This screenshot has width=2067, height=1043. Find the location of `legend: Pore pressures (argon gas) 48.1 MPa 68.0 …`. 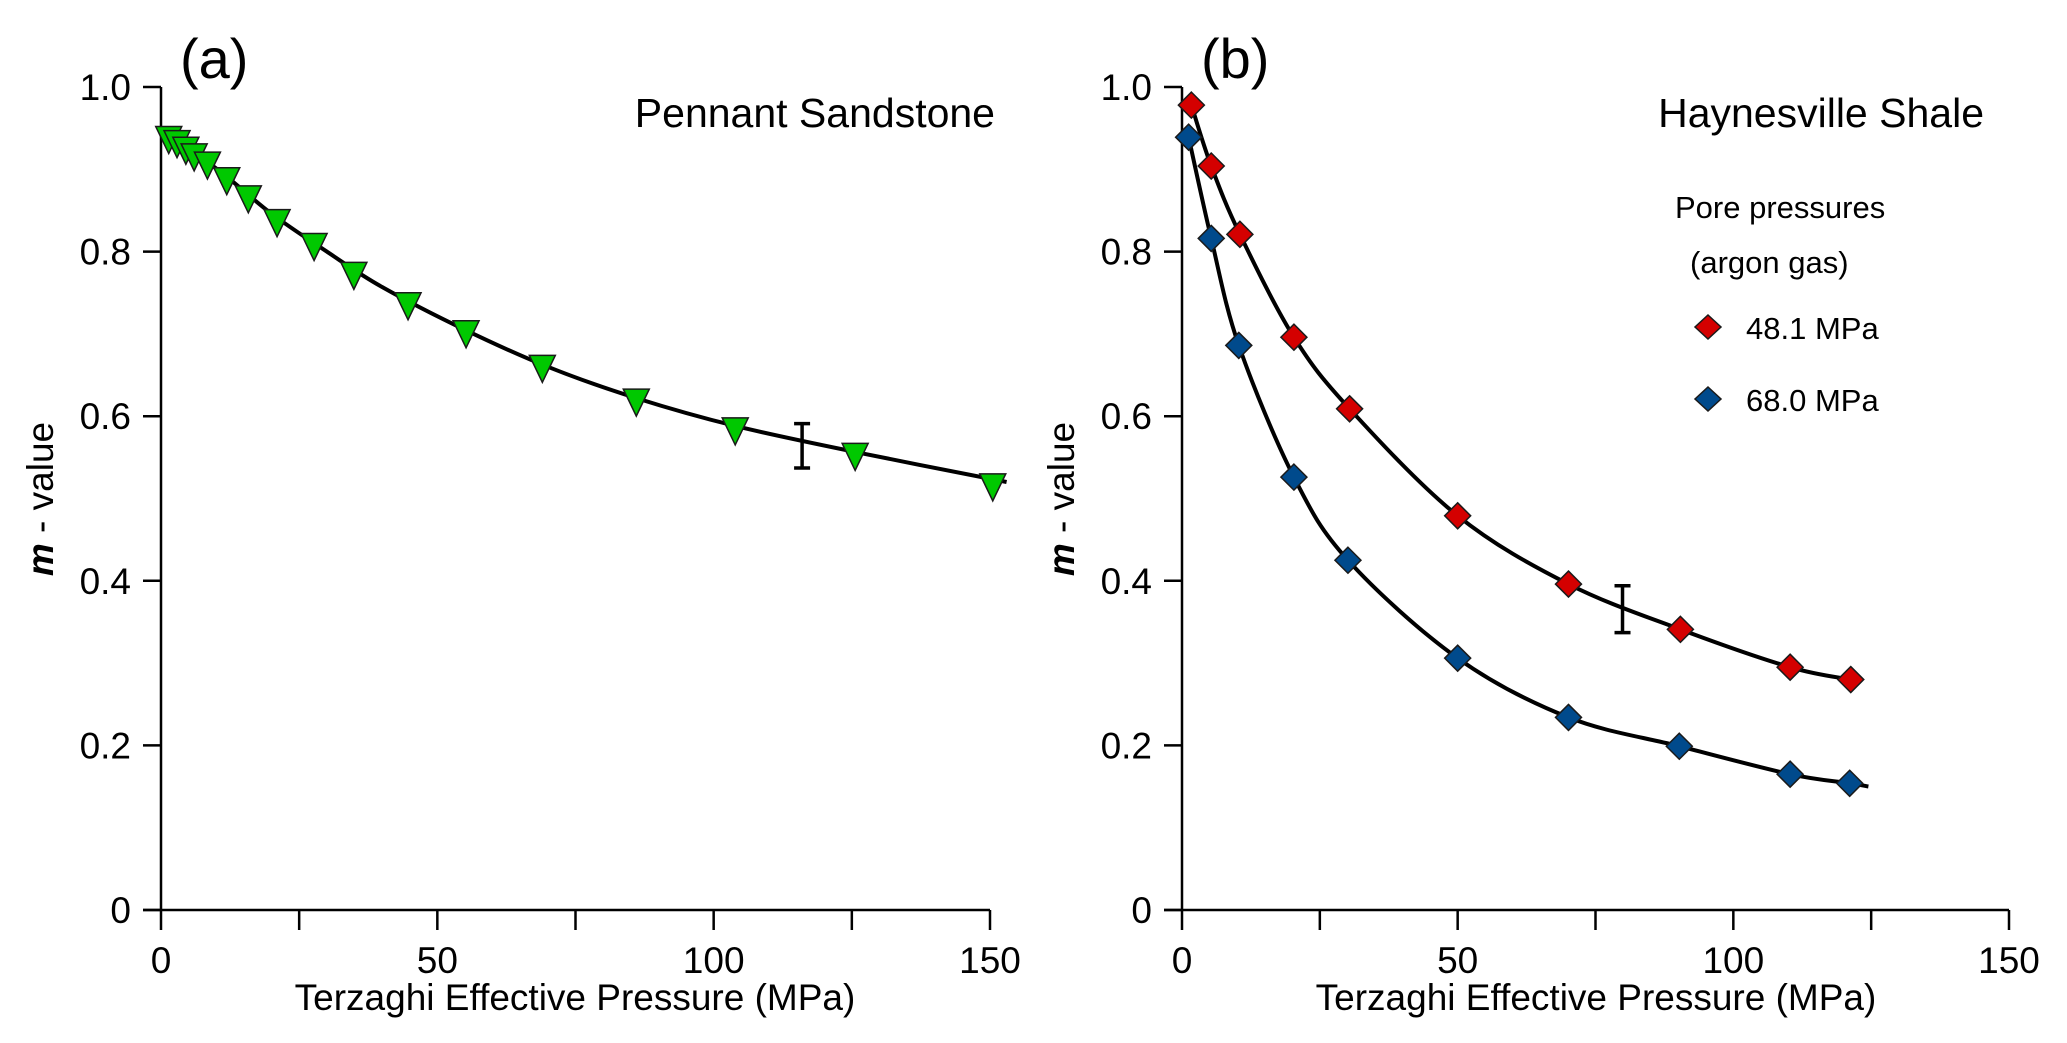

legend: Pore pressures (argon gas) 48.1 MPa 68.0 … is located at coordinates (1780, 304).